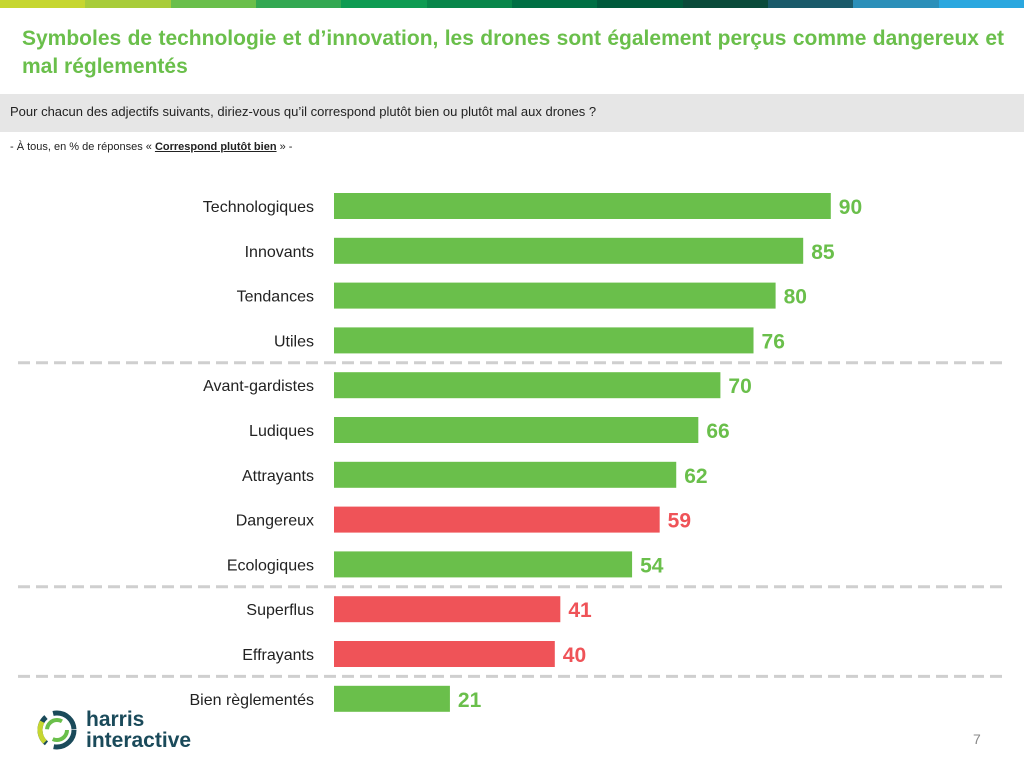 This screenshot has width=1024, height=768. I want to click on data-label: 54, so click(652, 565).